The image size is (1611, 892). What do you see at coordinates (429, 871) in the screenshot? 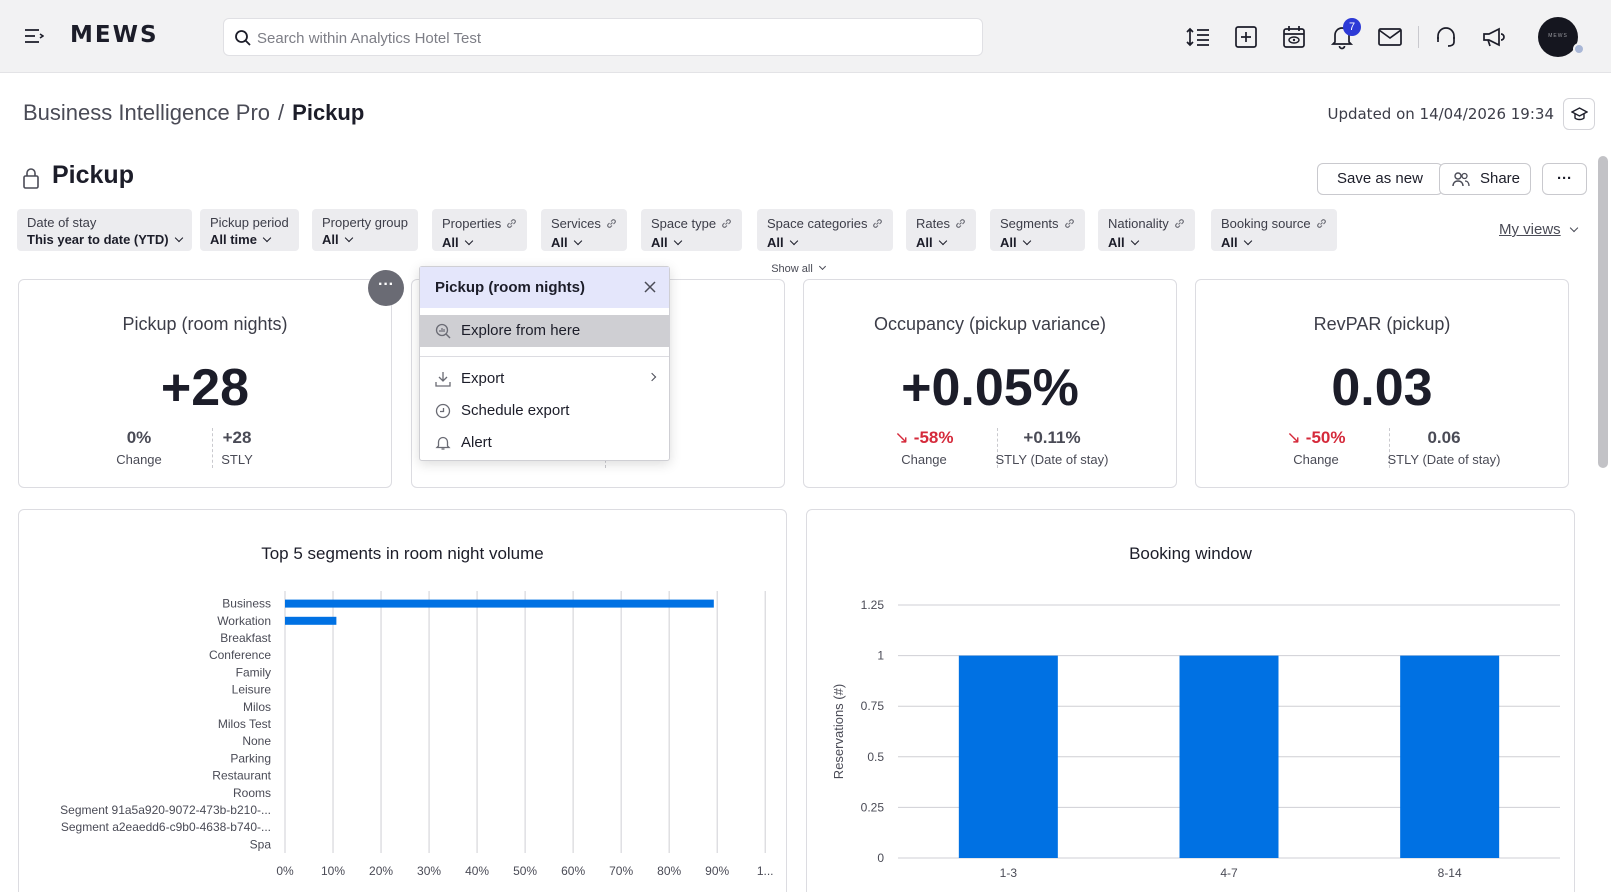
I see `x-tick-label: 30%` at bounding box center [429, 871].